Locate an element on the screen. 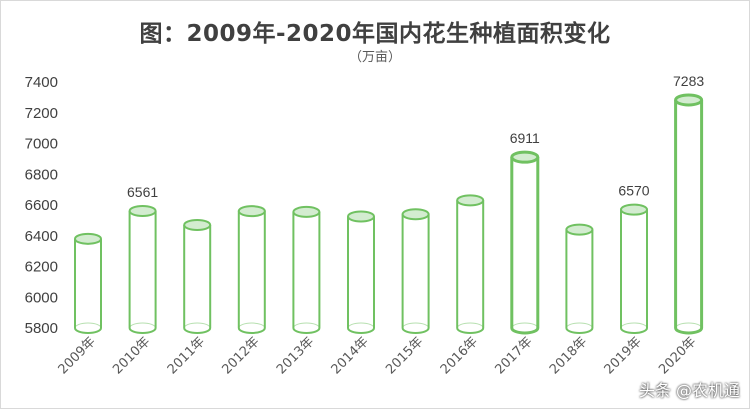 The height and width of the screenshot is (409, 750). y-tick-label: 6000 is located at coordinates (41, 297).